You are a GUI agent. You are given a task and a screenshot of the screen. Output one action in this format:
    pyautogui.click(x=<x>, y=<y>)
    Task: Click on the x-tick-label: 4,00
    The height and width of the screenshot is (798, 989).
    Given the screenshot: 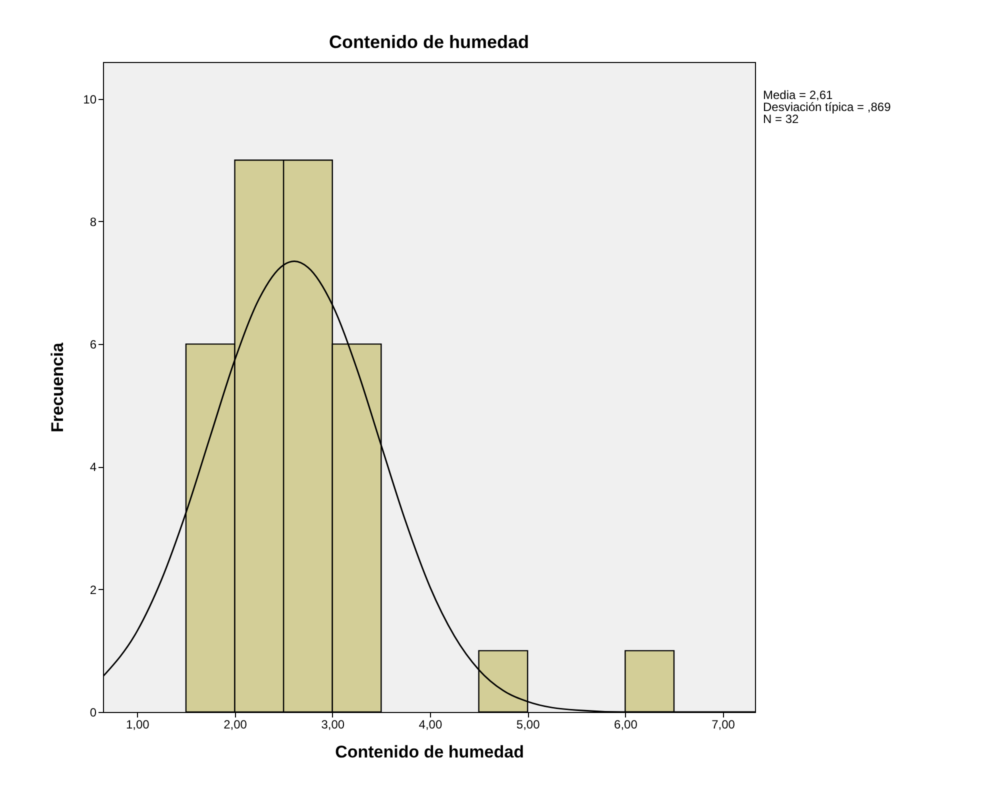 What is the action you would take?
    pyautogui.click(x=430, y=725)
    